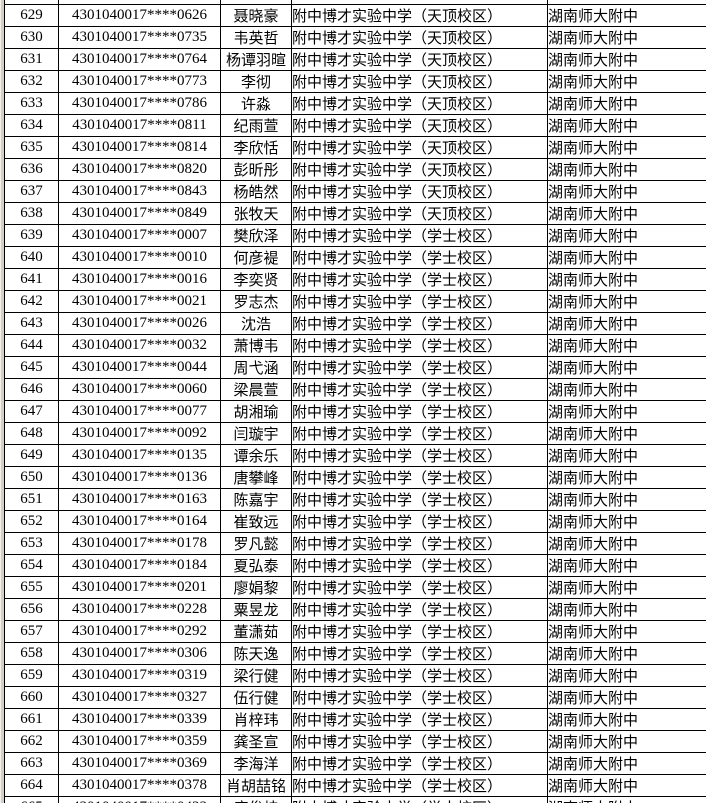 This screenshot has height=803, width=706. Describe the element at coordinates (139, 433) in the screenshot. I see `student-id-cell: 4301040017****0092` at that location.